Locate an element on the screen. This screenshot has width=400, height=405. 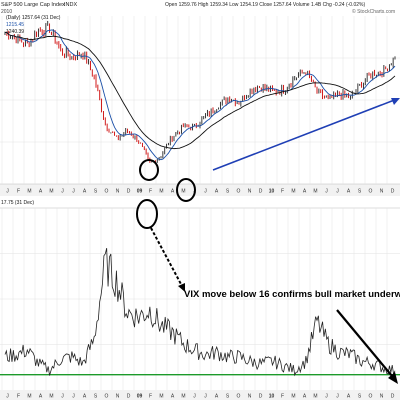
vix-legend-bar is located at coordinates (200, 202).